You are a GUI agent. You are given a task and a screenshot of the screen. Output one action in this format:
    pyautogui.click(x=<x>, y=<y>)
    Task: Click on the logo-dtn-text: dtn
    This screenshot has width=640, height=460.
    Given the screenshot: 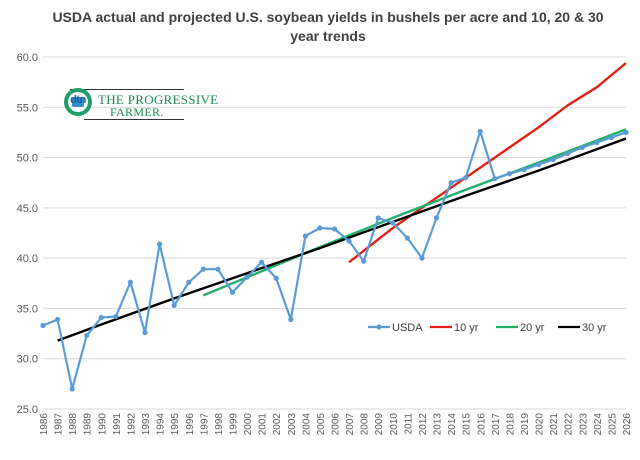 What is the action you would take?
    pyautogui.click(x=78, y=100)
    